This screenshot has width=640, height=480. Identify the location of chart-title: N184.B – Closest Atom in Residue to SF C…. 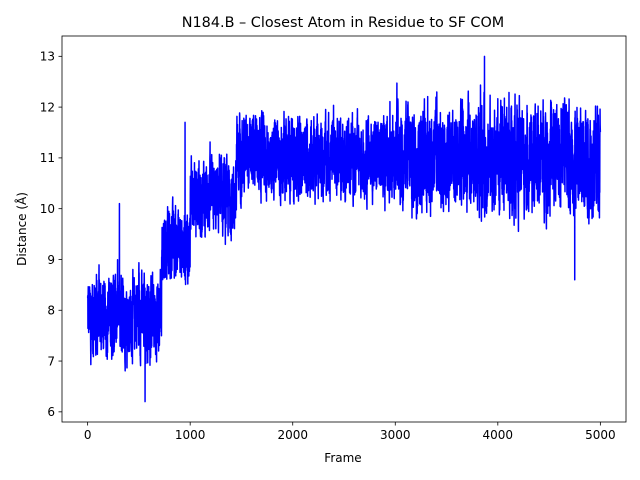
(343, 23).